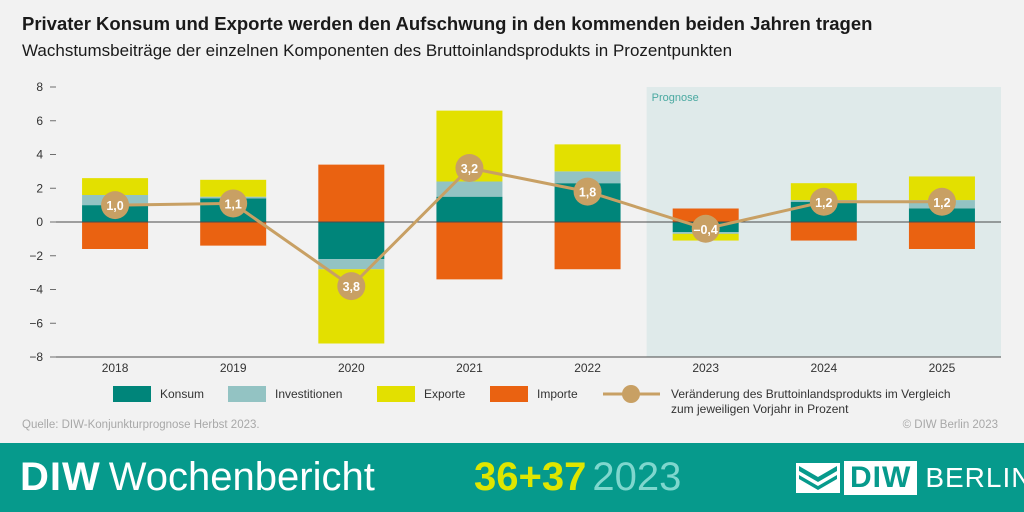  Describe the element at coordinates (115, 186) in the screenshot. I see `bar-exporte-2018` at that location.